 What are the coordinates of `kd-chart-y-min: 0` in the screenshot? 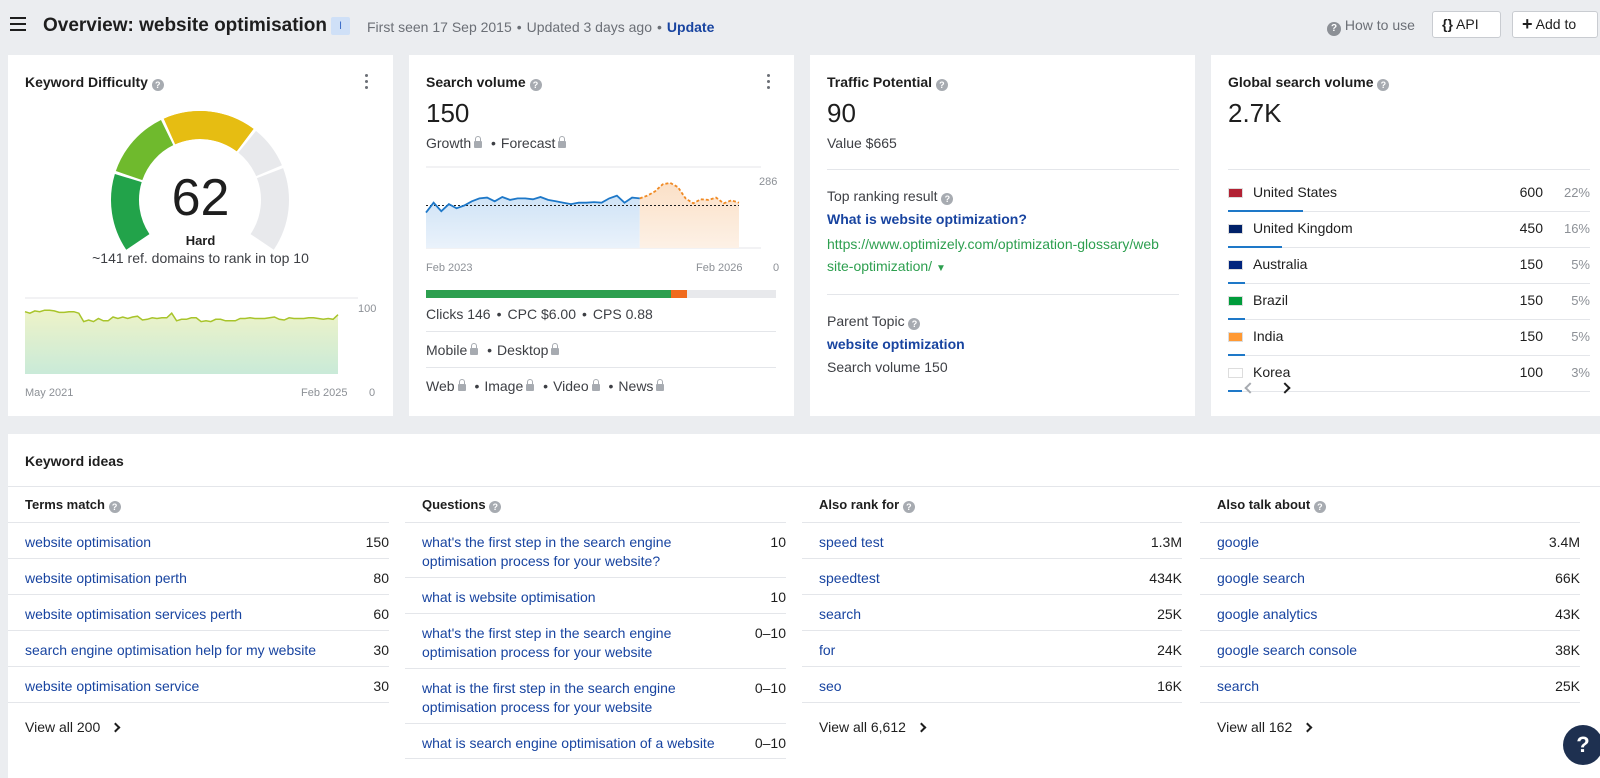 It's located at (372, 393).